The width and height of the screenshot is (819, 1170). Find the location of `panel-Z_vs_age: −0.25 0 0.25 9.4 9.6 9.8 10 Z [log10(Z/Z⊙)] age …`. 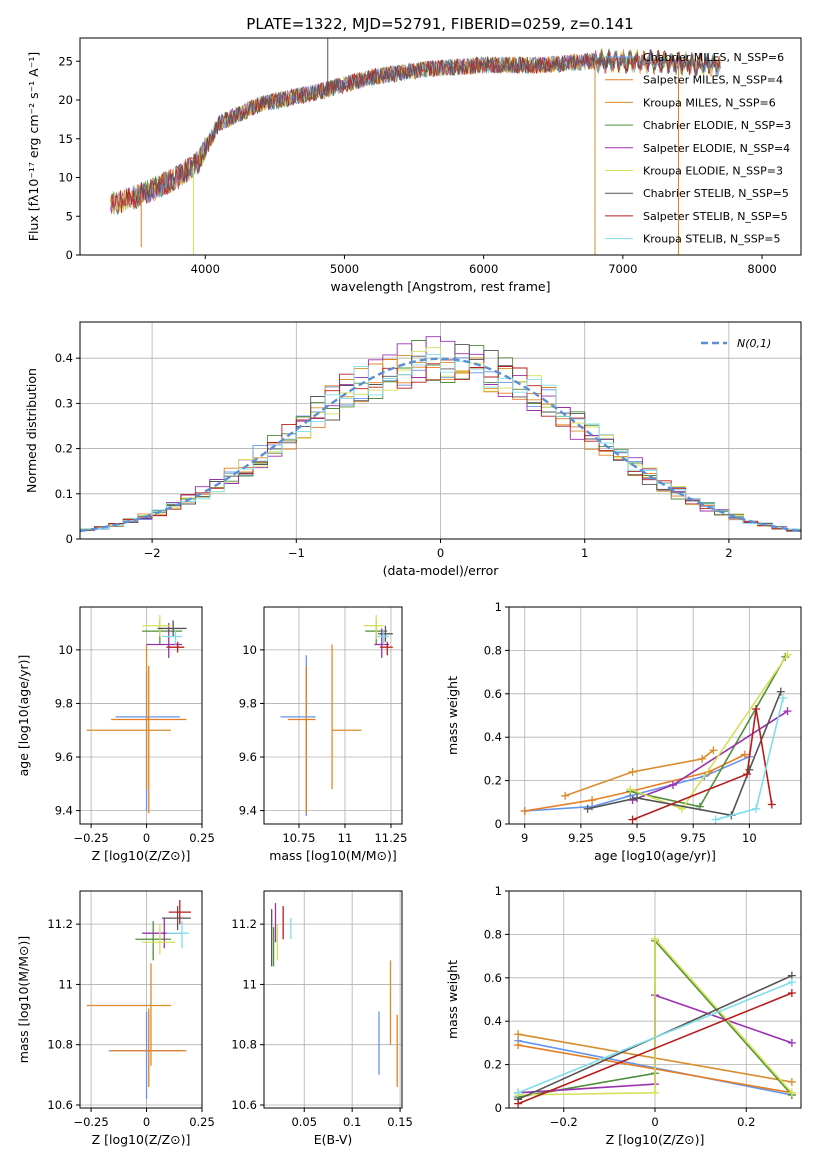

panel-Z_vs_age: −0.25 0 0.25 9.4 9.6 9.8 10 Z [log10(Z/Z⊙)] age … is located at coordinates (115, 734).